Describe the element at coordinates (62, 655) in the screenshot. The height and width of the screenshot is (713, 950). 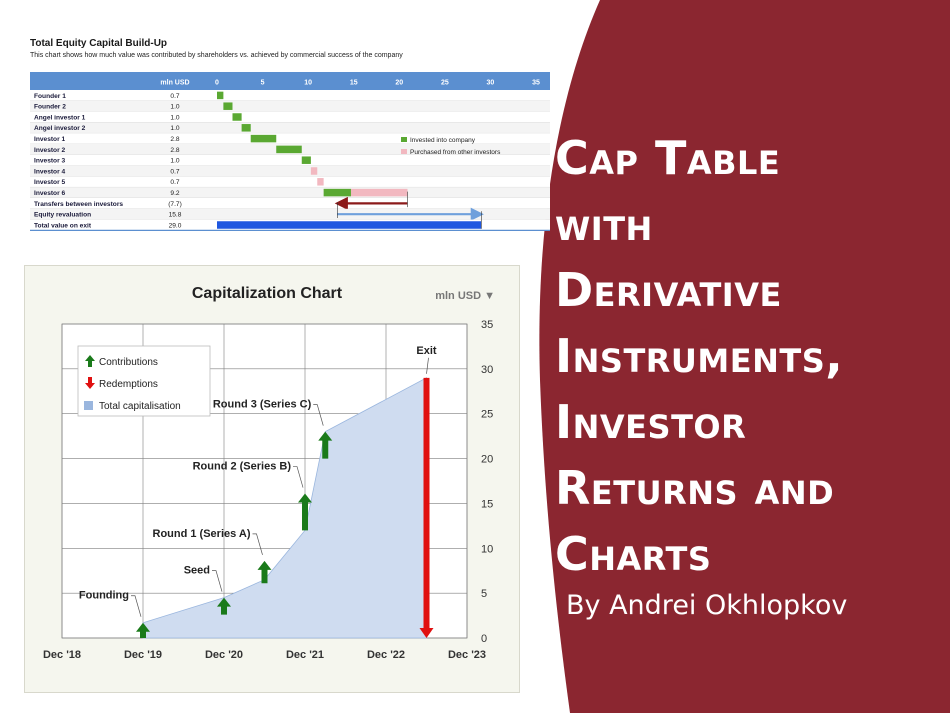
I see `x-tick-label: Dec '18` at that location.